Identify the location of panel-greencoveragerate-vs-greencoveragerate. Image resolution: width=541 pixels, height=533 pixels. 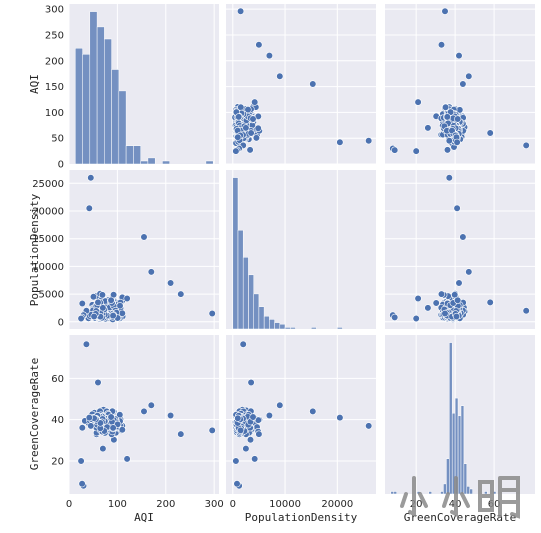
(460, 415).